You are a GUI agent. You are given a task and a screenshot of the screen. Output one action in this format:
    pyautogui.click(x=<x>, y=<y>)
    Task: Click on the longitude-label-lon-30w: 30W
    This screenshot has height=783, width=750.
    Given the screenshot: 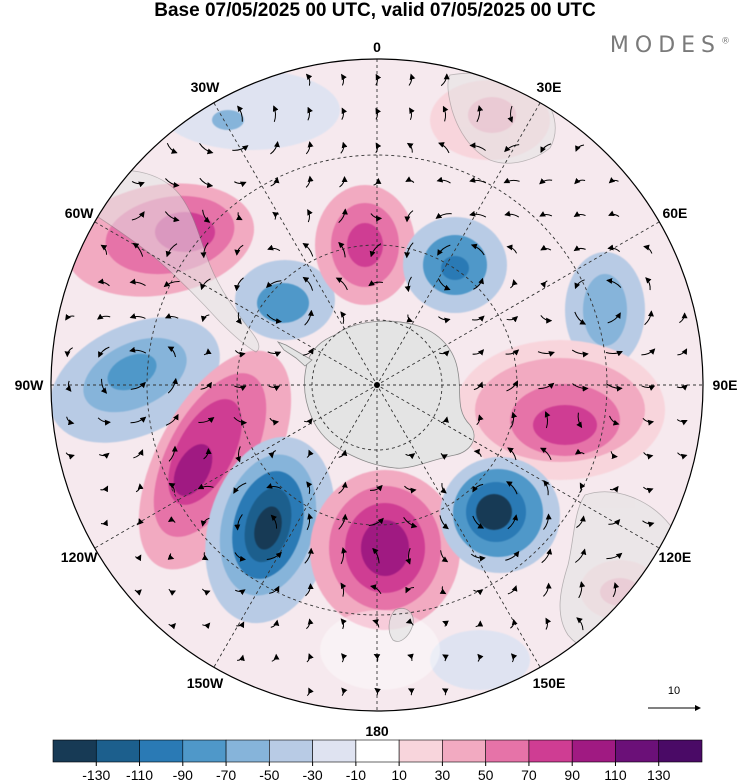 What is the action you would take?
    pyautogui.click(x=206, y=87)
    